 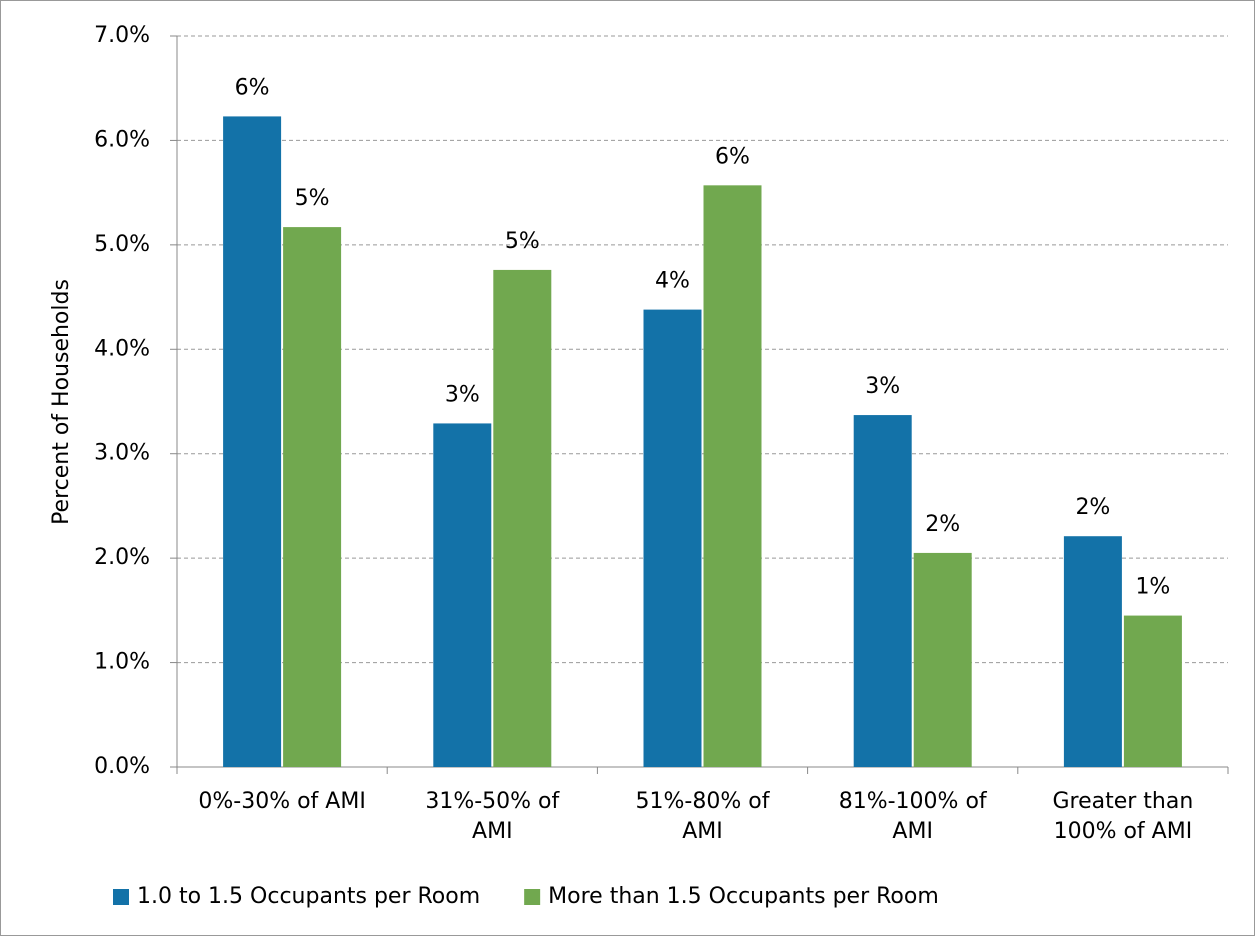 What do you see at coordinates (122, 139) in the screenshot?
I see `y-tick-label: 6.0%` at bounding box center [122, 139].